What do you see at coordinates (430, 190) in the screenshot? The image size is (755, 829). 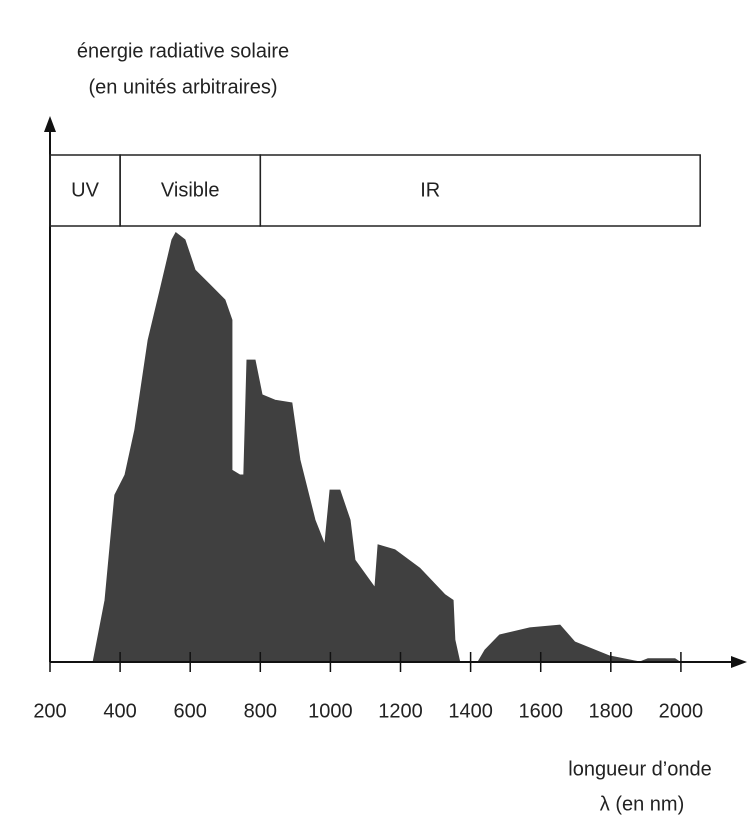 I see `band-label: IR` at bounding box center [430, 190].